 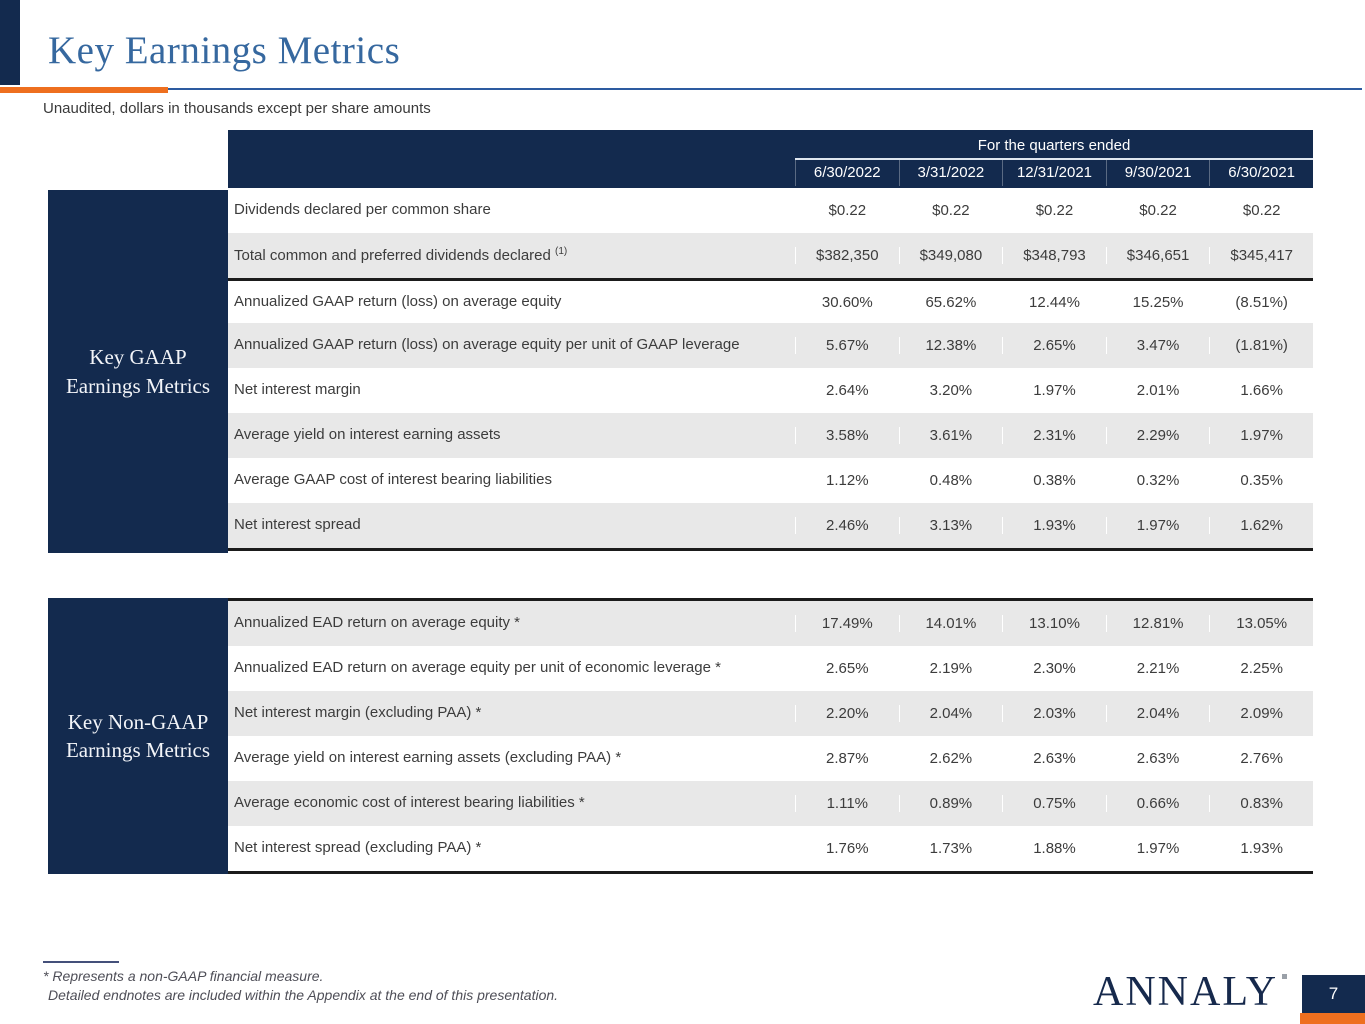 I want to click on cell-value: 0.35%, so click(x=1261, y=480).